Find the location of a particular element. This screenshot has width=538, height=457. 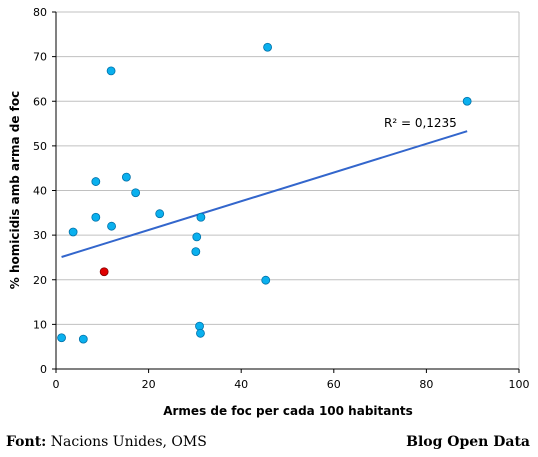

source-note: Font: Nacions Unides, OMS is located at coordinates (106, 442).